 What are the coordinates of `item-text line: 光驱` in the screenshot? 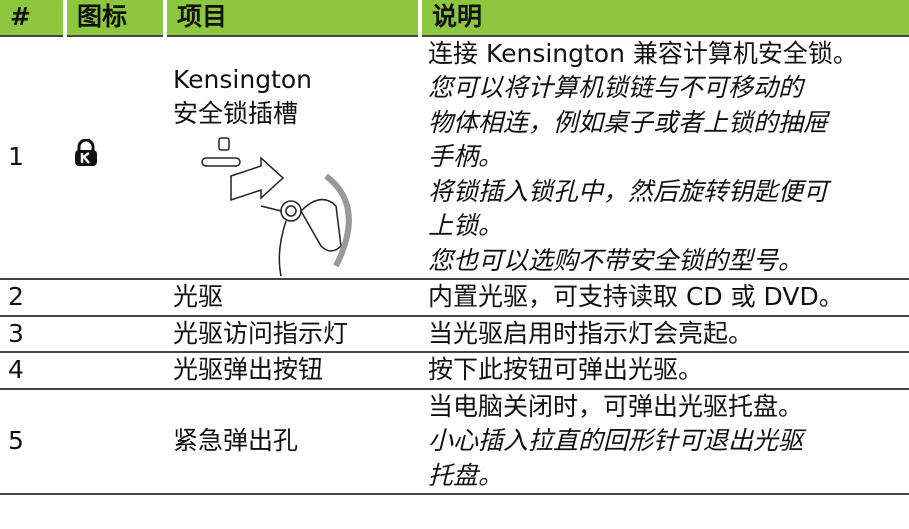 It's located at (198, 296).